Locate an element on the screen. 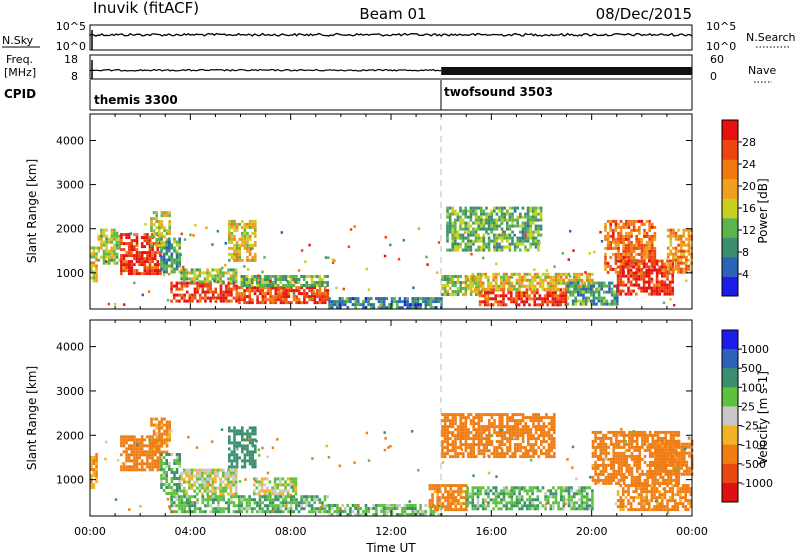  nave-tick-top: 60 is located at coordinates (717, 59).